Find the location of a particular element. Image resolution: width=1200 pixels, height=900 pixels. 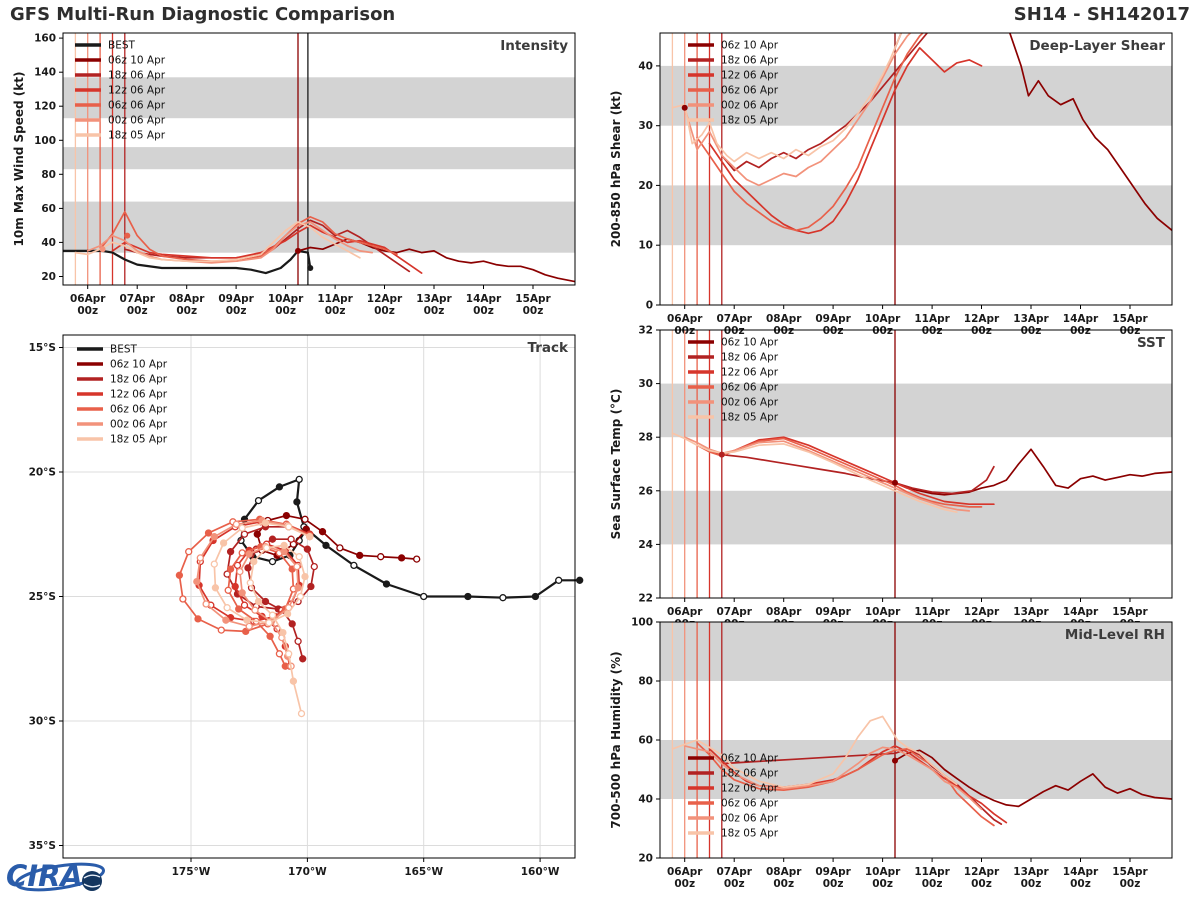

intensity-series-group is located at coordinates (319, 246).